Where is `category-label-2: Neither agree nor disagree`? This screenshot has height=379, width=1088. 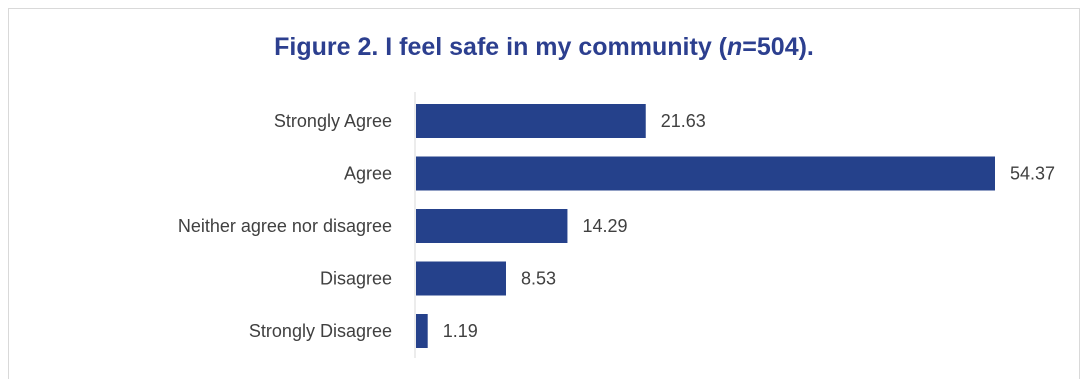
category-label-2: Neither agree nor disagree is located at coordinates (285, 226).